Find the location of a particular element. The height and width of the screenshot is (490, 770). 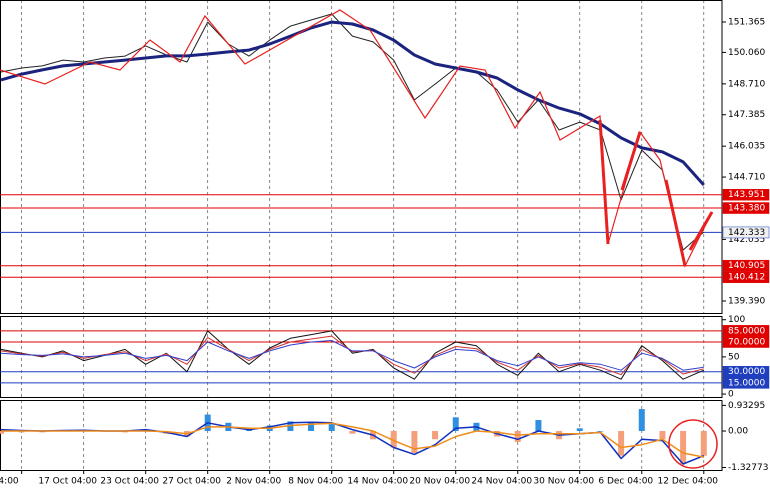

level-label: 143.951 is located at coordinates (746, 195).